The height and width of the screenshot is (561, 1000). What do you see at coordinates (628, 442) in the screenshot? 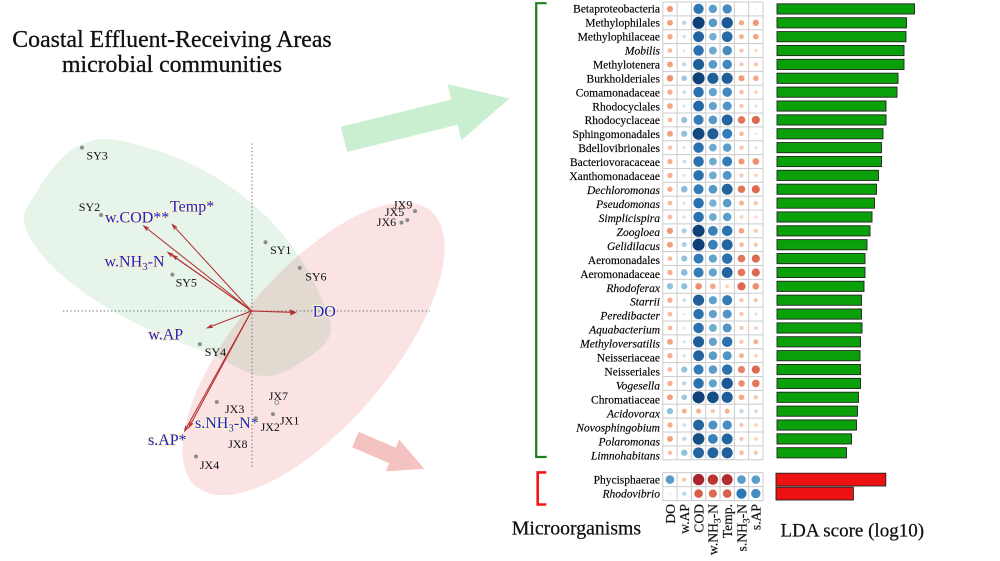
I see `svg-text: Polaromonas` at bounding box center [628, 442].